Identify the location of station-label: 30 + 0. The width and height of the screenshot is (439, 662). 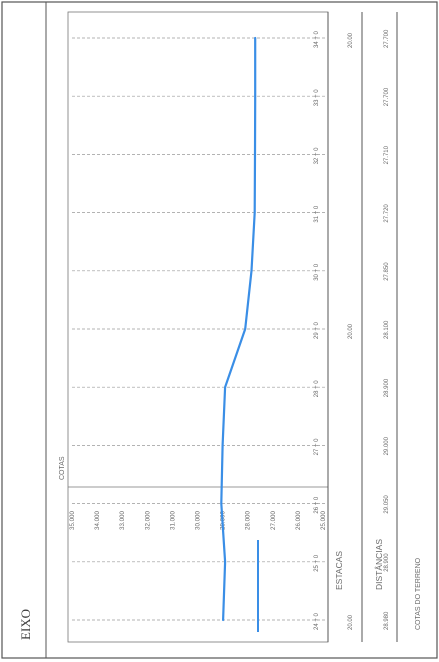
(317, 272).